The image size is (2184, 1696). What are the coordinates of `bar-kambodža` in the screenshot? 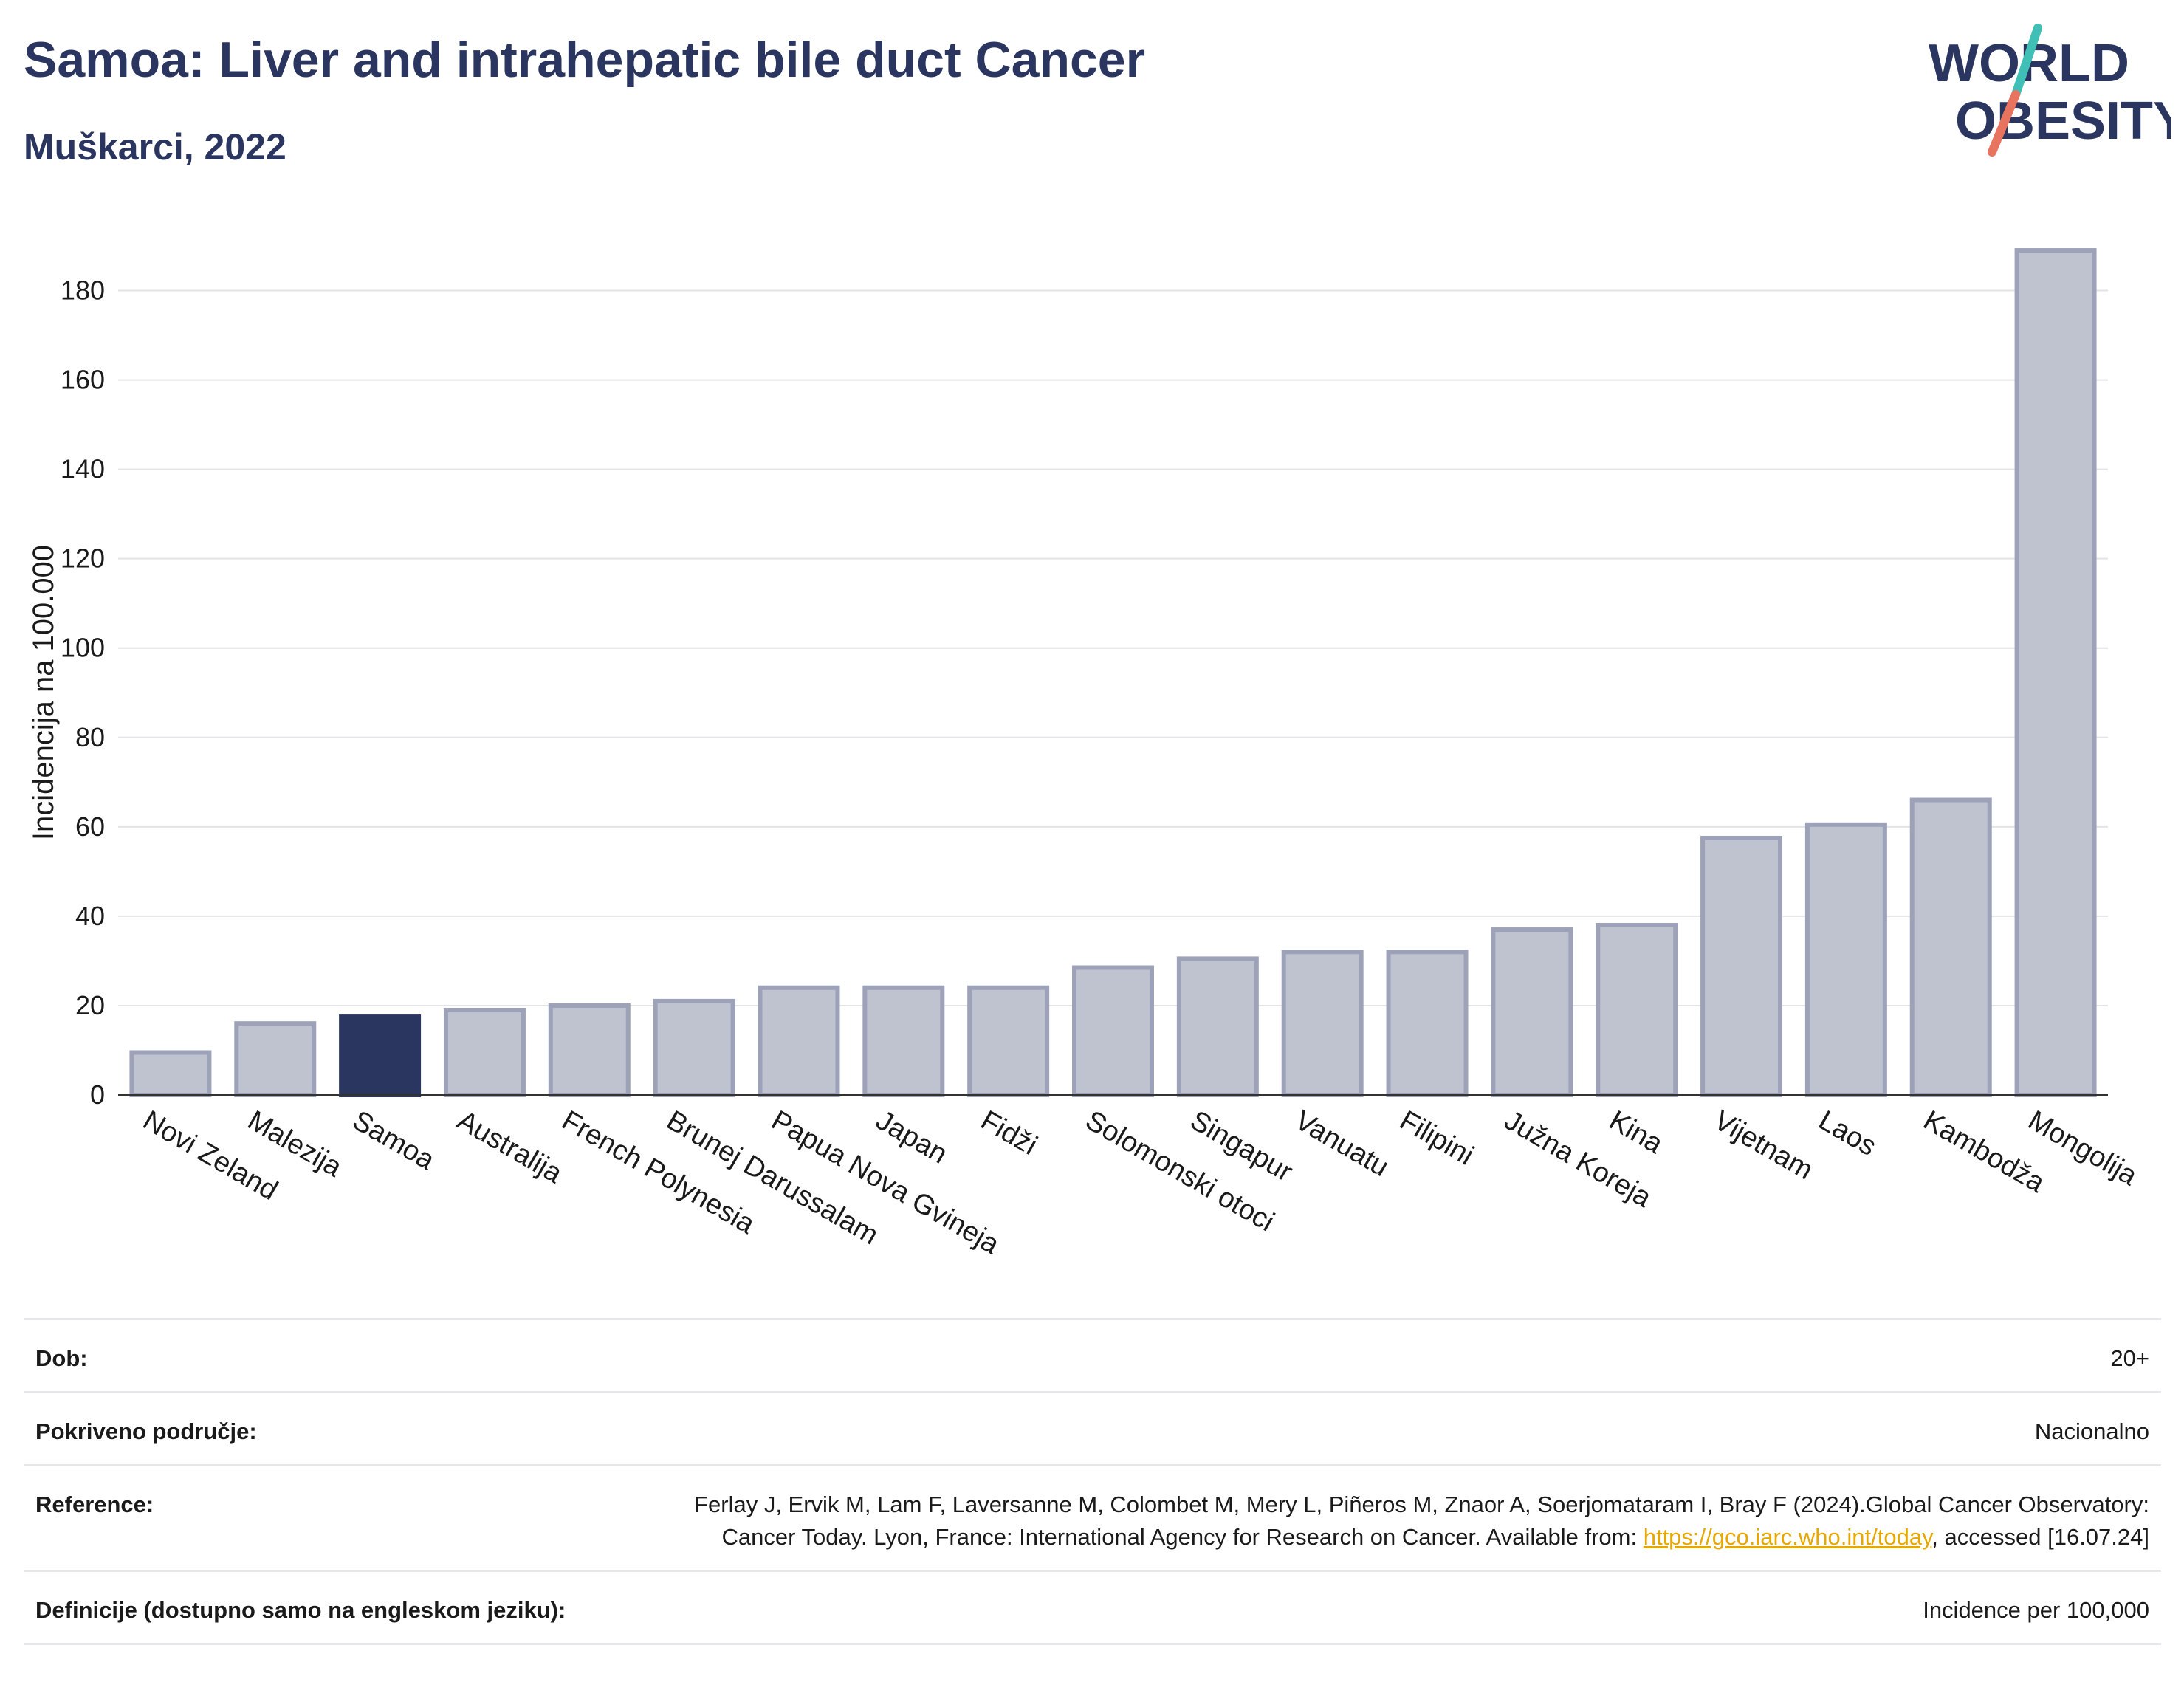 It's located at (1951, 947).